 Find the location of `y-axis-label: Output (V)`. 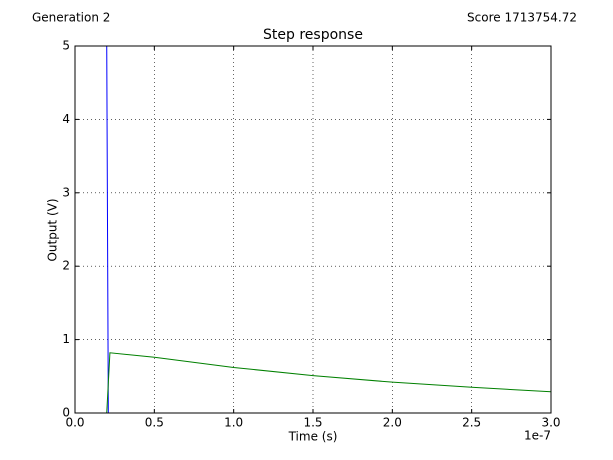

y-axis-label: Output (V) is located at coordinates (53, 229).